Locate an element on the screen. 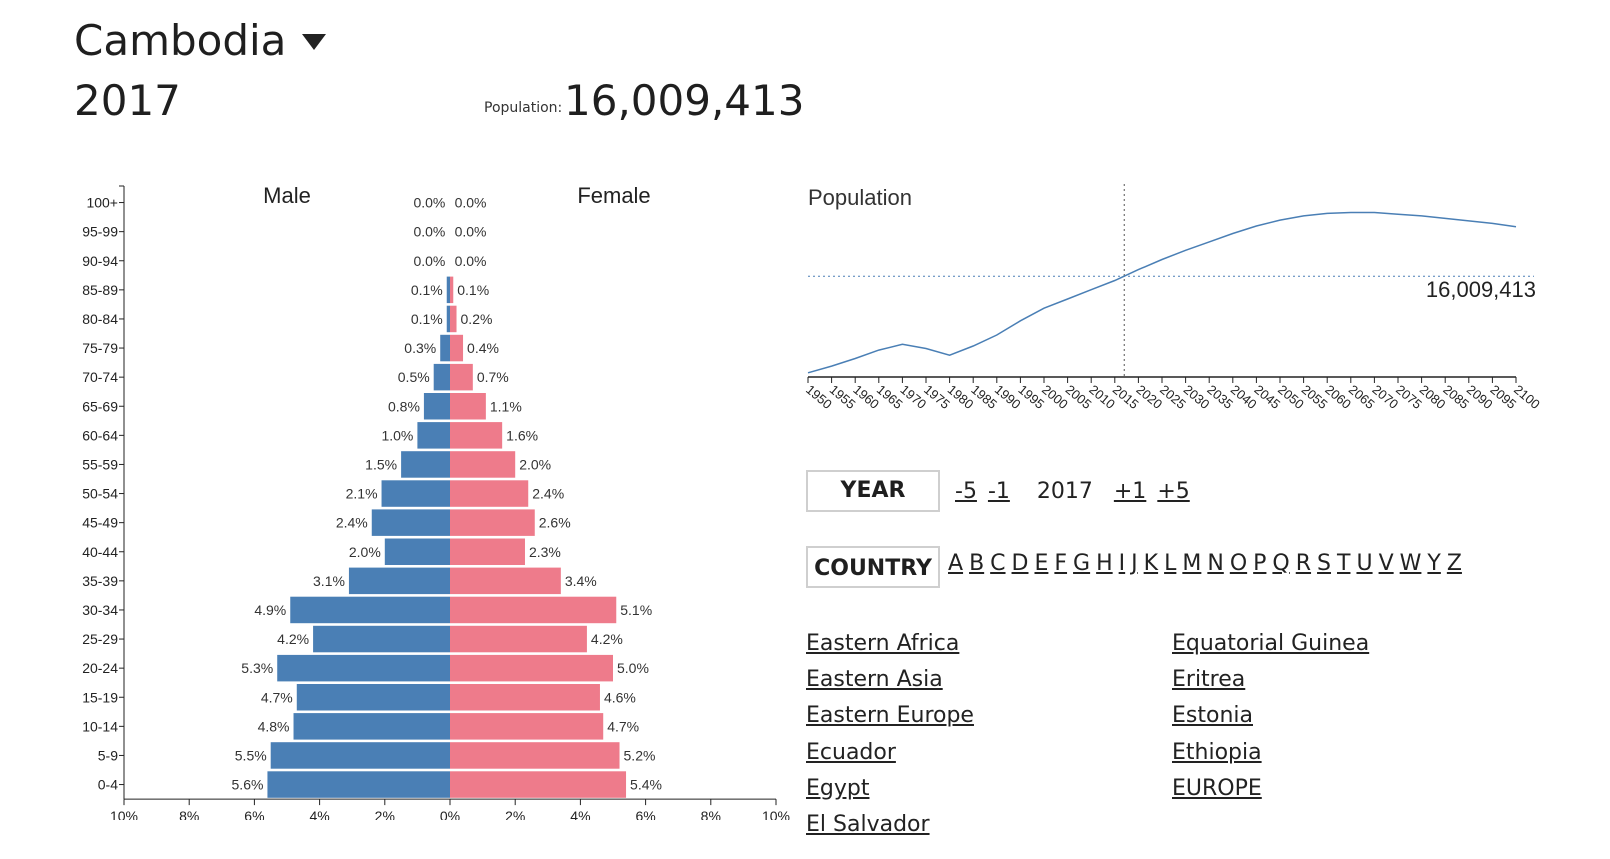 The image size is (1610, 859). age-group-label: 10-14 is located at coordinates (100, 726).